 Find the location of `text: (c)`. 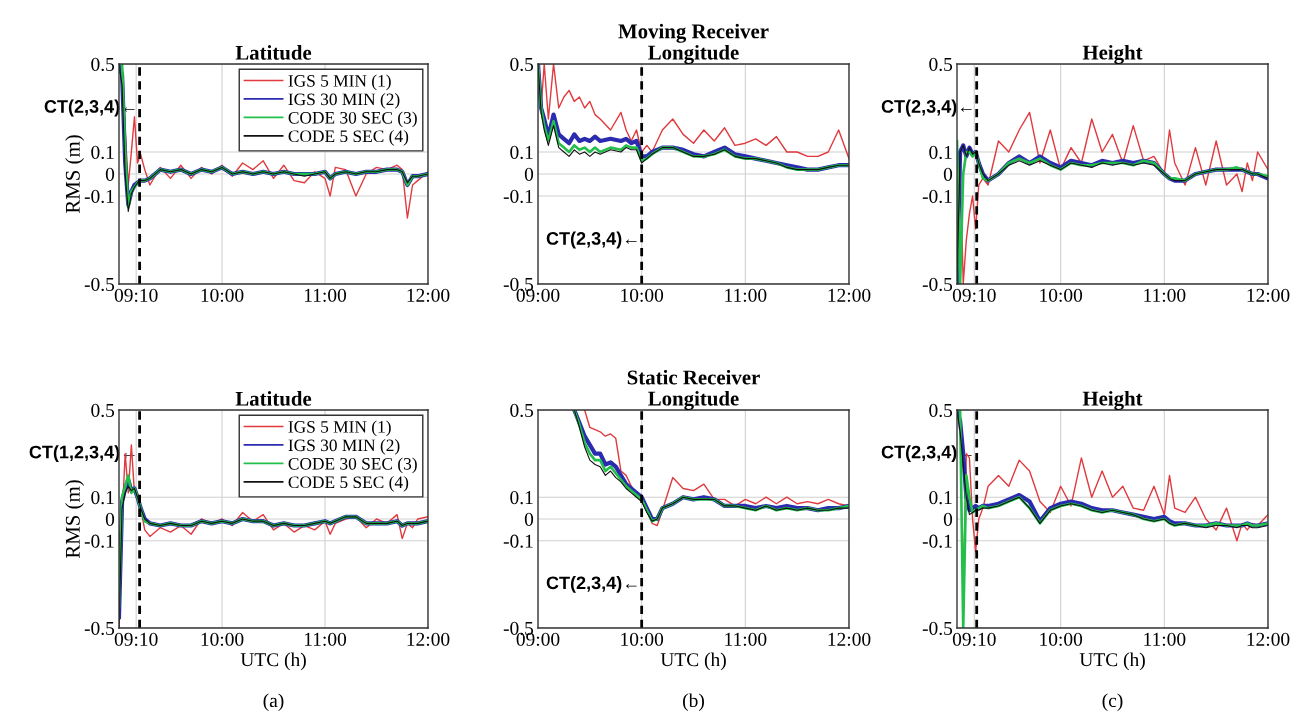

text: (c) is located at coordinates (1112, 702).